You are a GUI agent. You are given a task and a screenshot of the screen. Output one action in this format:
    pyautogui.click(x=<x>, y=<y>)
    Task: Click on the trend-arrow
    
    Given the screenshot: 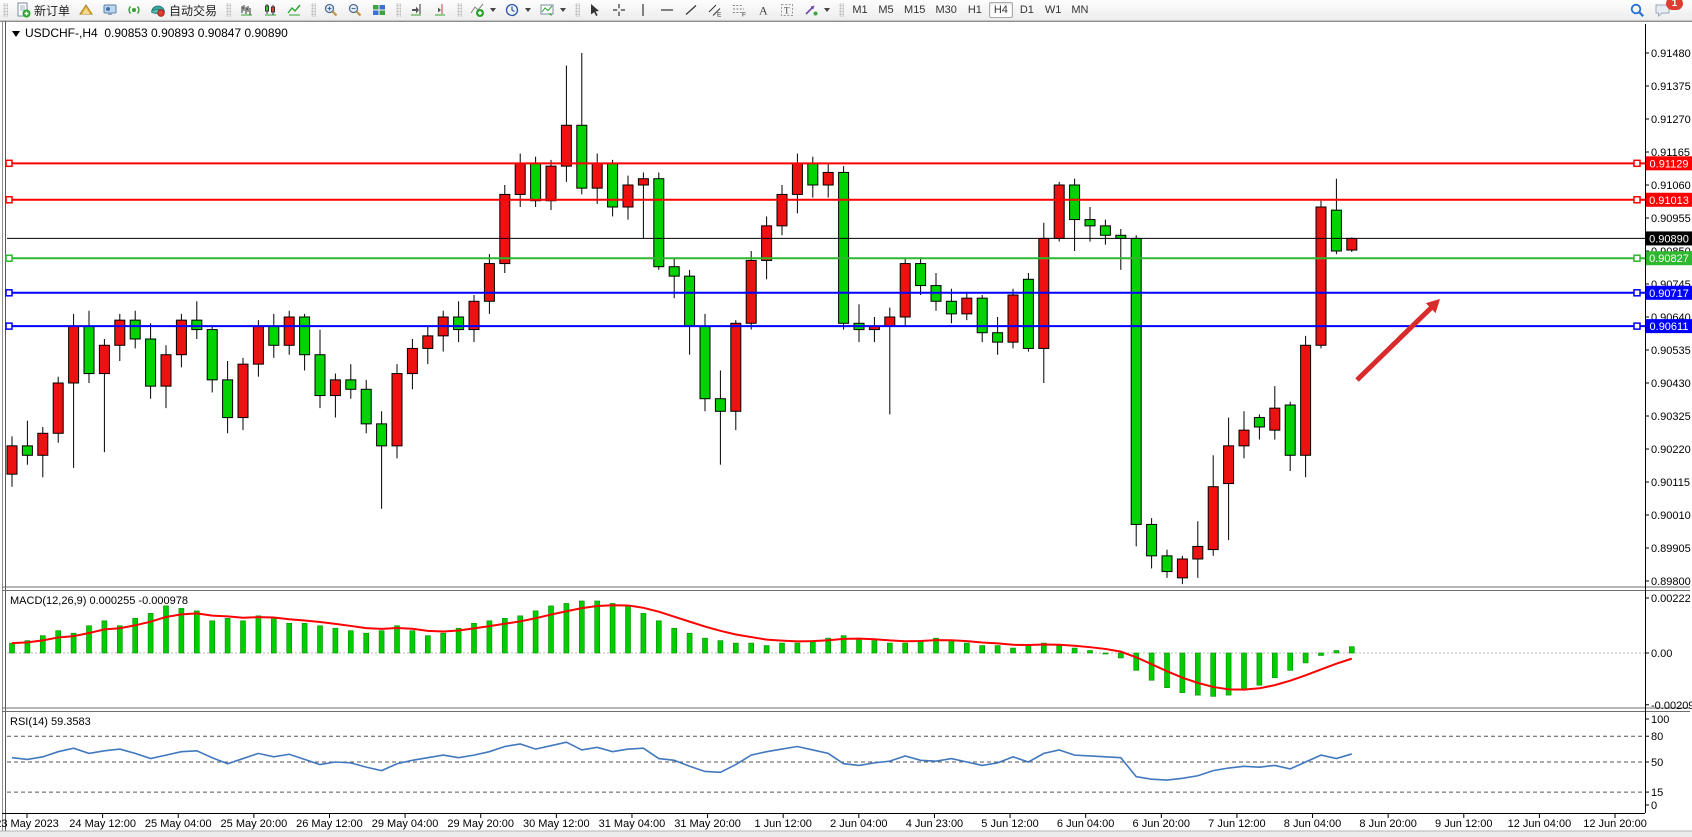 What is the action you would take?
    pyautogui.click(x=1395, y=342)
    